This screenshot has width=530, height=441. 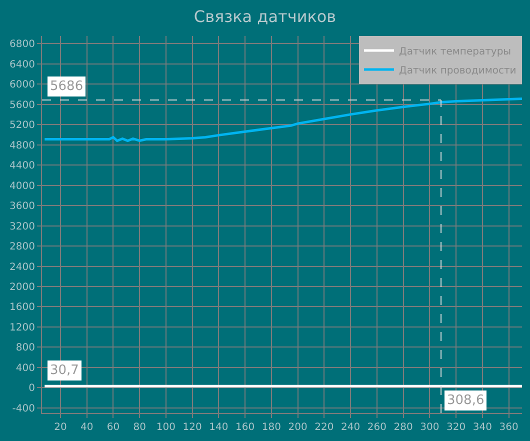 What do you see at coordinates (22, 308) in the screenshot?
I see `y-tick-label: 1600` at bounding box center [22, 308].